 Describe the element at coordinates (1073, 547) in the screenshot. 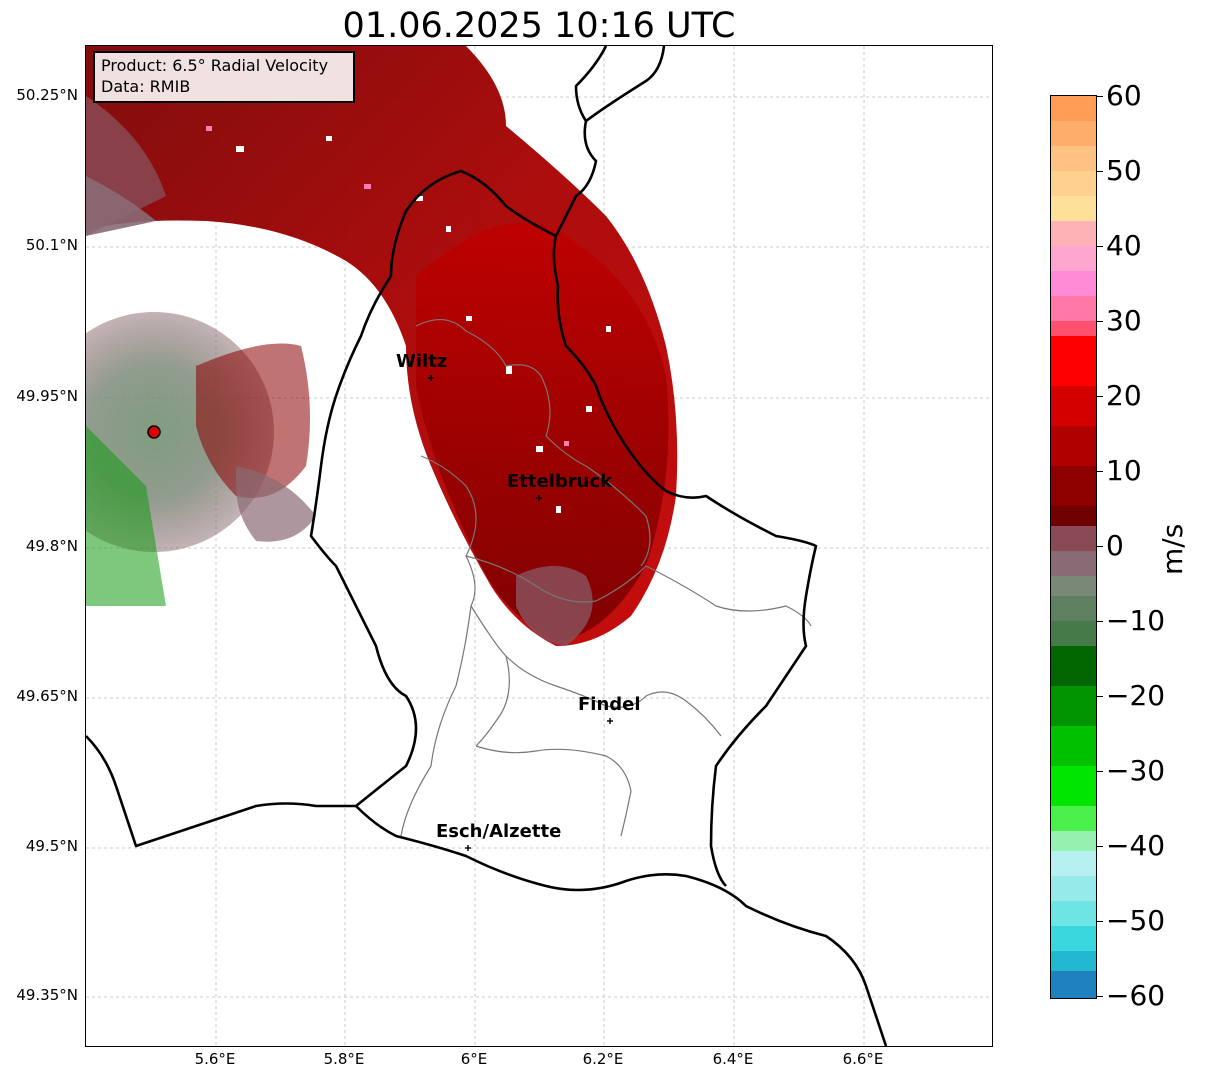

I see `velocity-colorbar` at that location.